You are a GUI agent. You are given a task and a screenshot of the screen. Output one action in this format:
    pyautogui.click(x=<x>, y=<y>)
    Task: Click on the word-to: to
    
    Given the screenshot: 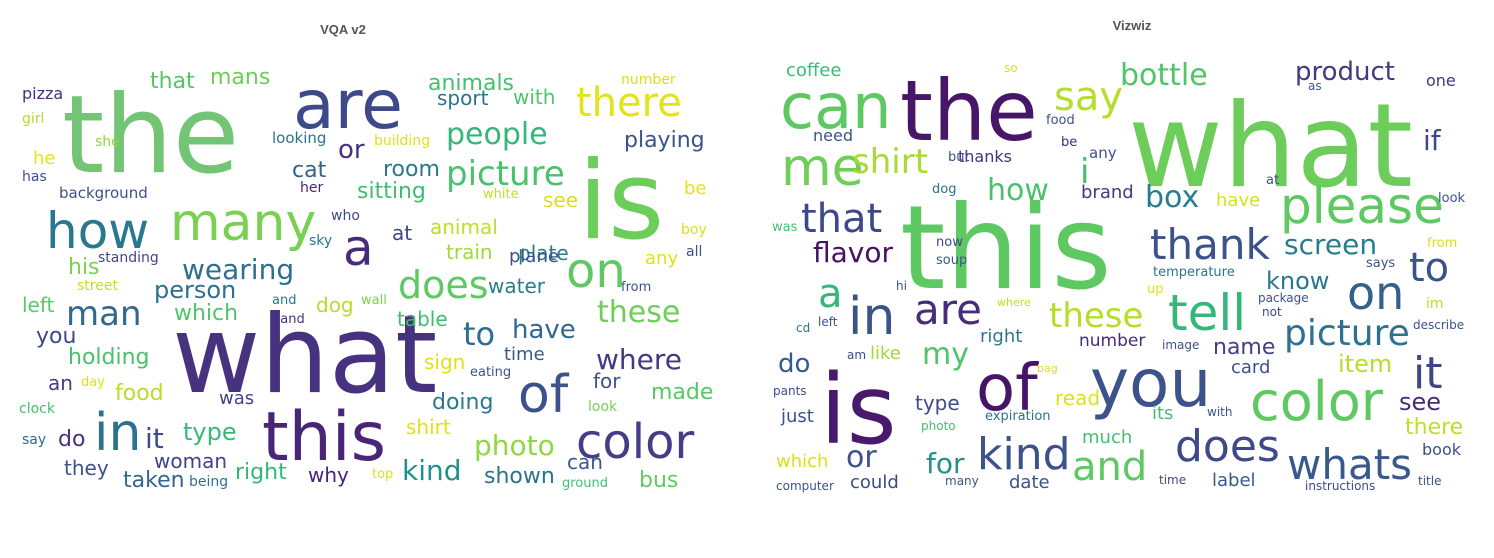 What is the action you would take?
    pyautogui.click(x=479, y=334)
    